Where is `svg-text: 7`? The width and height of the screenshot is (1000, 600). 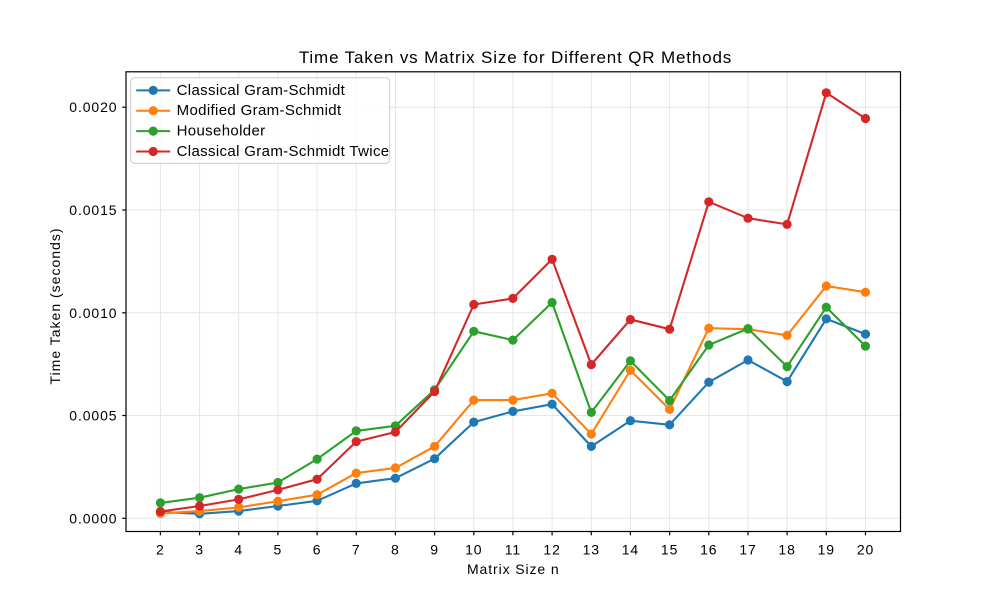
svg-text: 7 is located at coordinates (356, 550).